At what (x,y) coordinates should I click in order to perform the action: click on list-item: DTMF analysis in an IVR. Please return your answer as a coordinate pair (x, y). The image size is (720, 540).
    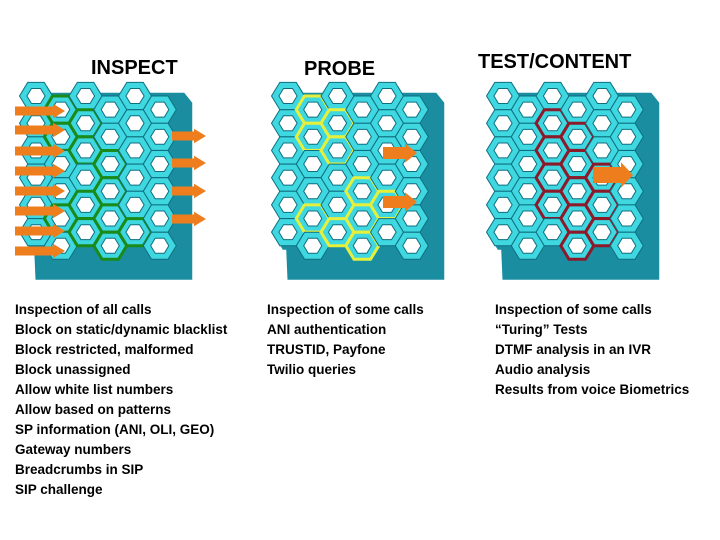
    Looking at the image, I should click on (573, 349).